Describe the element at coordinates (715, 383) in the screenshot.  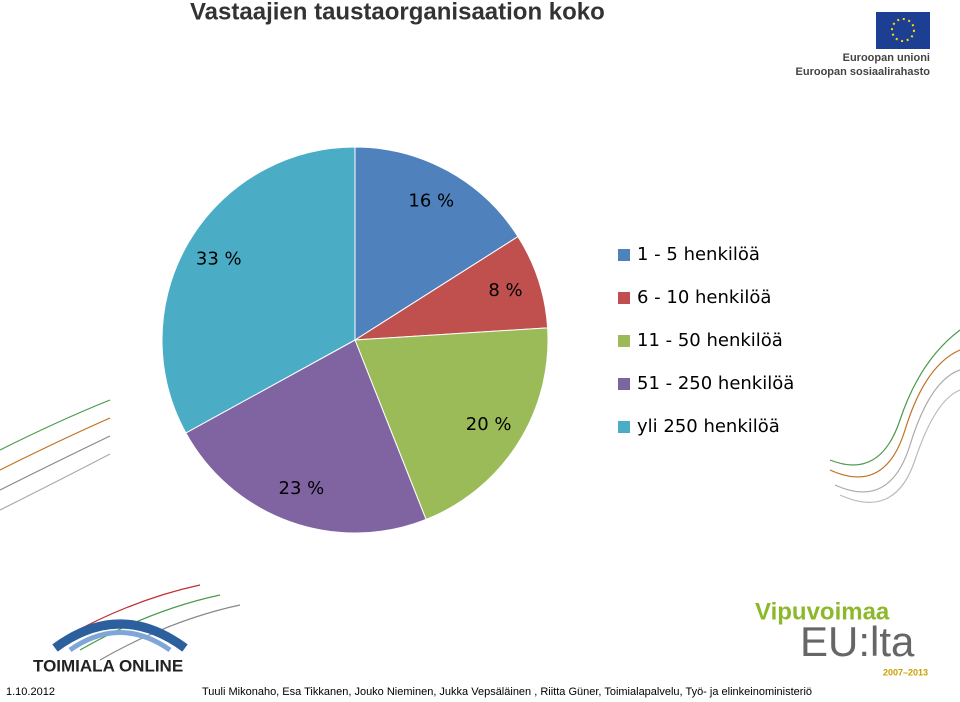
I see `legend-label: 51 - 250 henkilöä` at that location.